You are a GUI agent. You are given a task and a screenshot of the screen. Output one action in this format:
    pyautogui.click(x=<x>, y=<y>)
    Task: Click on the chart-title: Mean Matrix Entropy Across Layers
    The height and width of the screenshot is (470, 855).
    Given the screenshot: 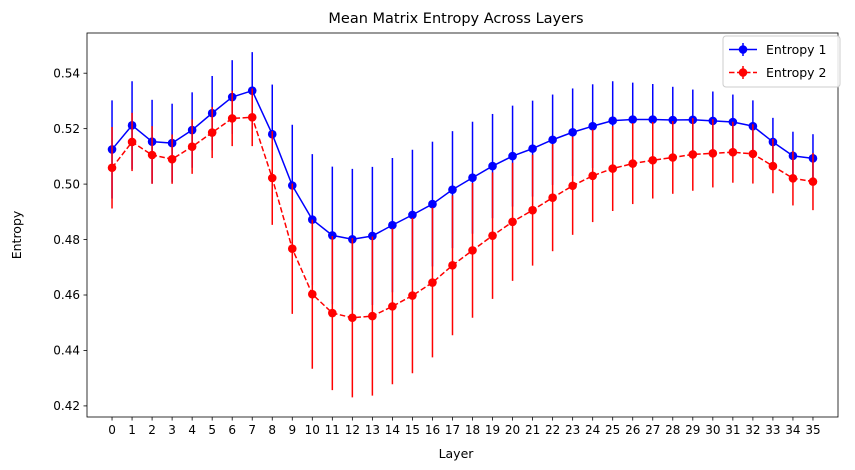 What is the action you would take?
    pyautogui.click(x=455, y=19)
    